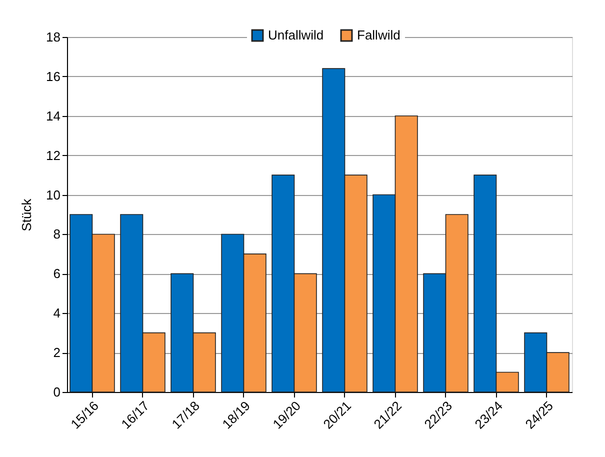 Image resolution: width=605 pixels, height=457 pixels. I want to click on legend-label: Unfallwild, so click(296, 35).